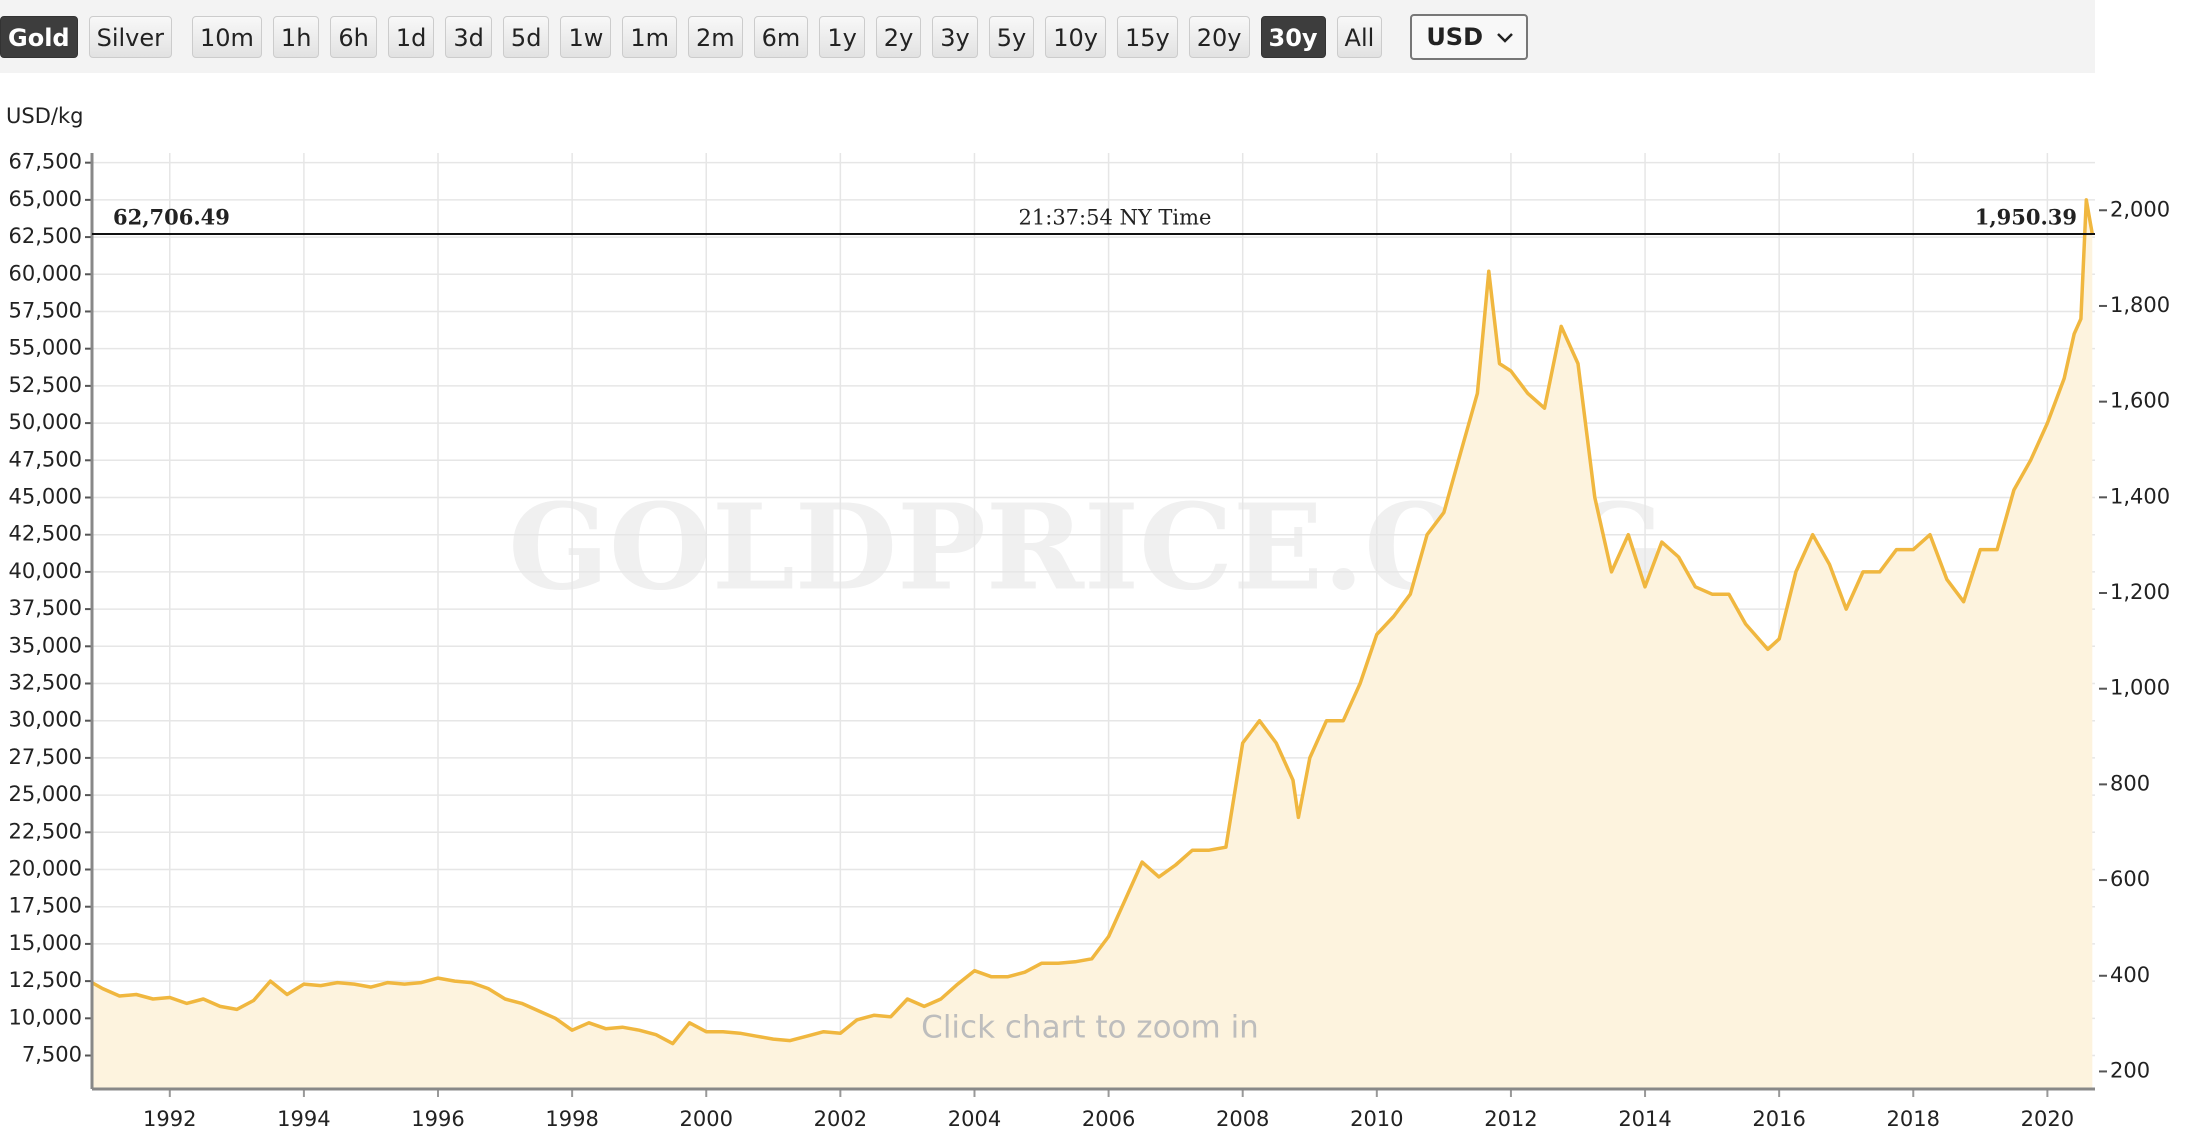 The image size is (2186, 1144). What do you see at coordinates (45, 459) in the screenshot?
I see `y-tick-label: 47,500` at bounding box center [45, 459].